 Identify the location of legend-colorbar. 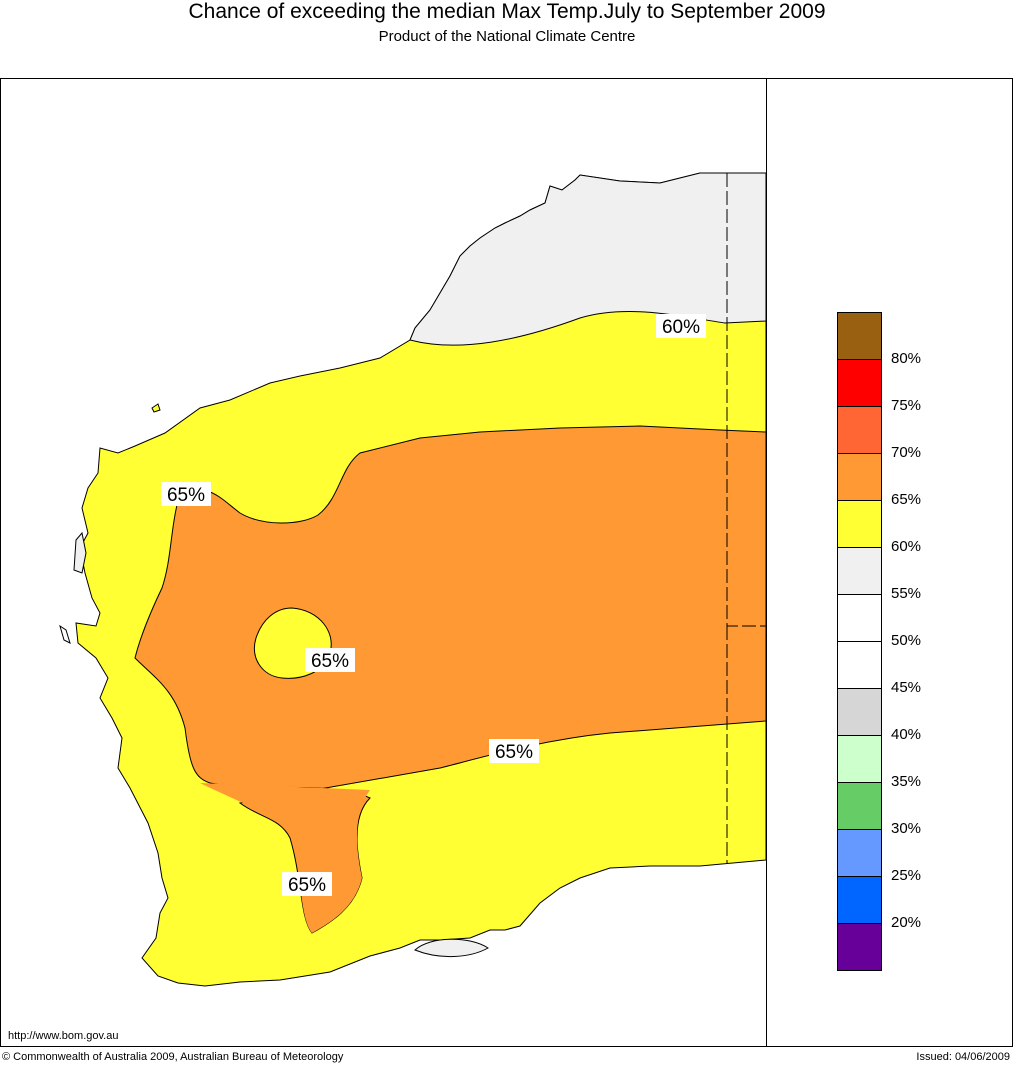
(859, 641).